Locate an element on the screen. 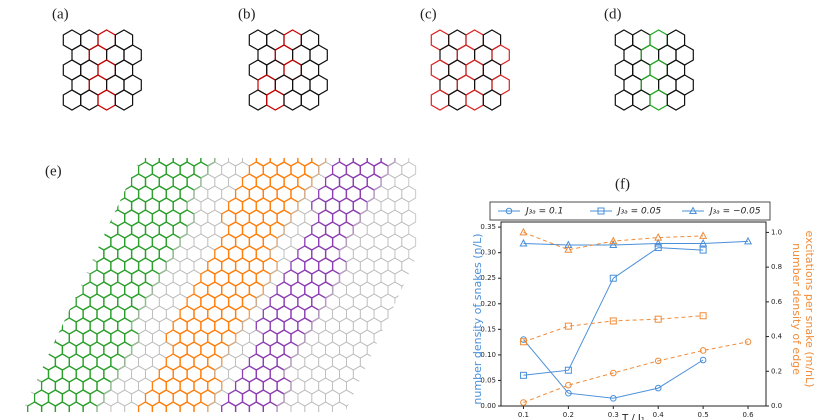 This screenshot has width=830, height=420. y-tick-label: 0.00 is located at coordinates (488, 406).